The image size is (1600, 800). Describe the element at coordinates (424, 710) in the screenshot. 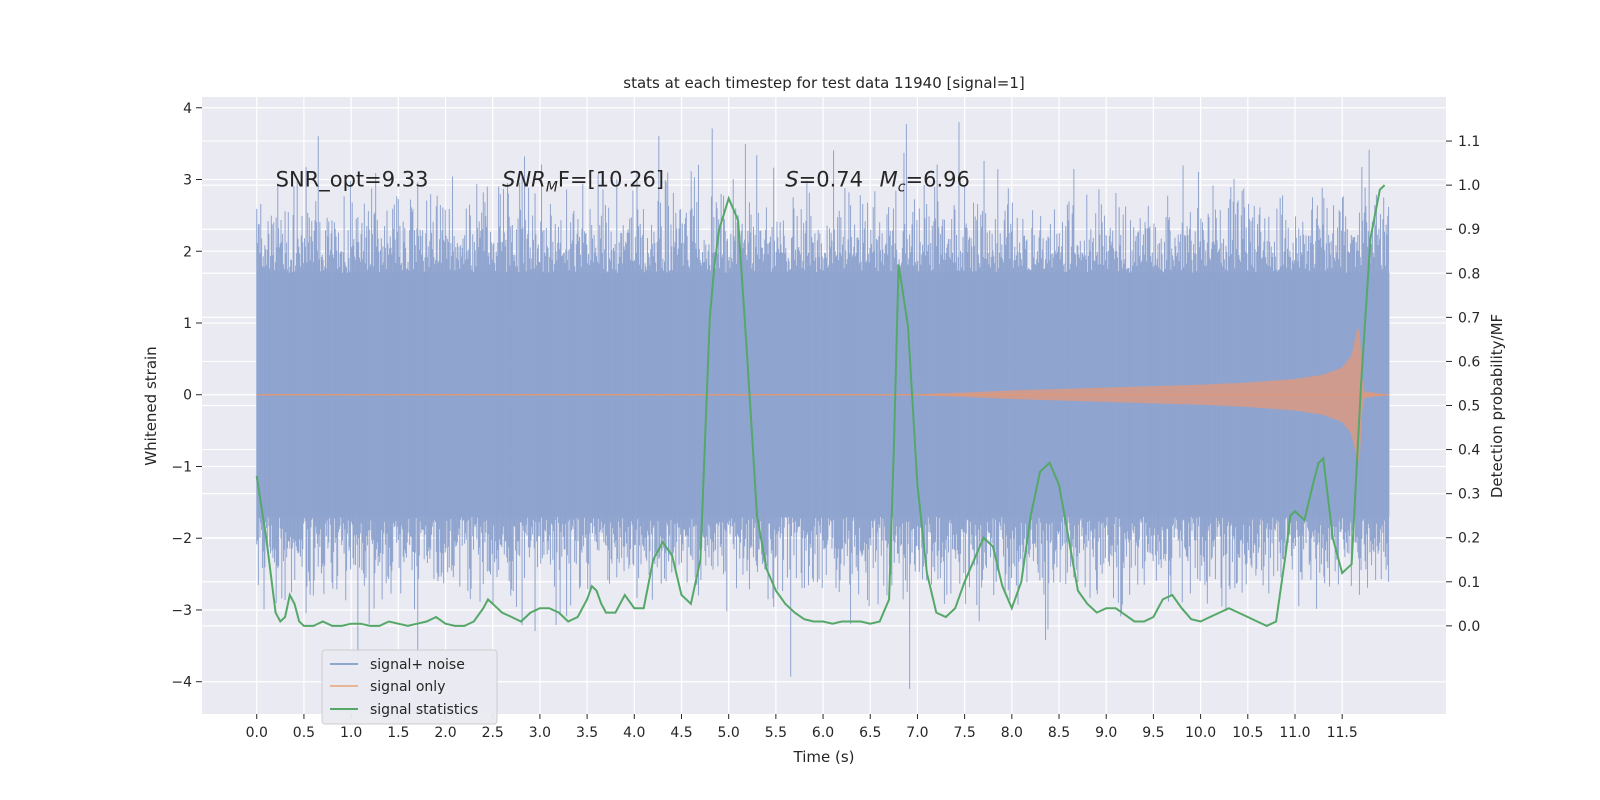

I see `legend-label-signal-statistics: signal statistics` at that location.